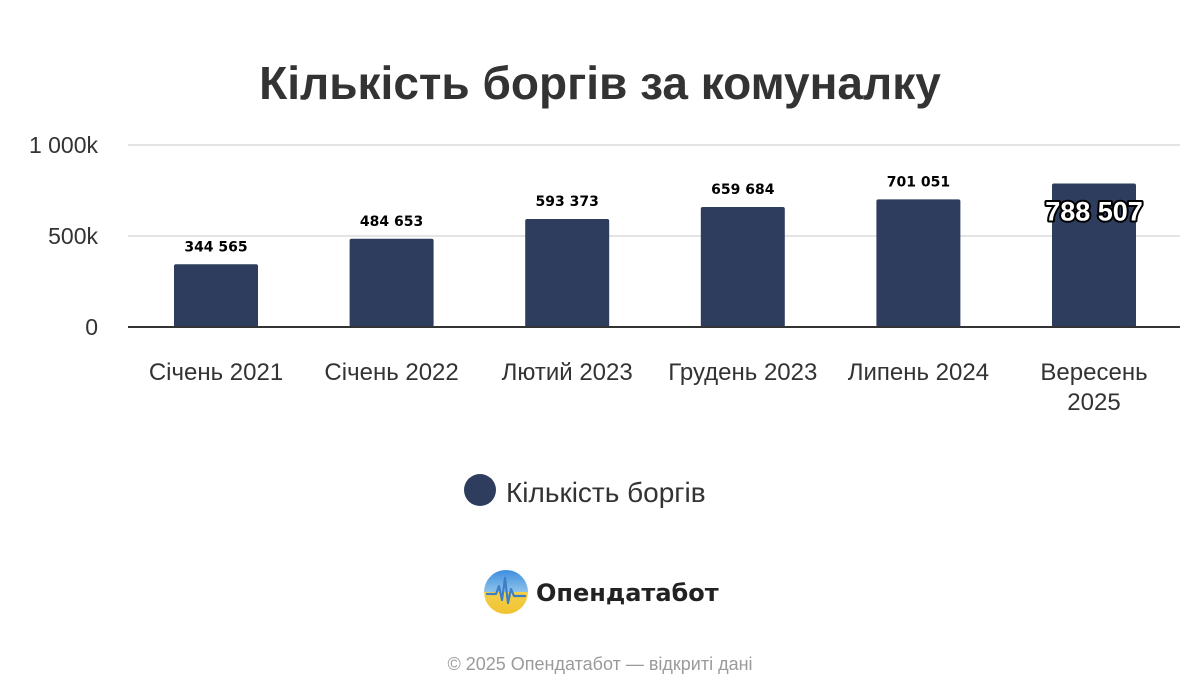  Describe the element at coordinates (600, 83) in the screenshot. I see `chart-title: Кількість боргів за комуналку` at that location.